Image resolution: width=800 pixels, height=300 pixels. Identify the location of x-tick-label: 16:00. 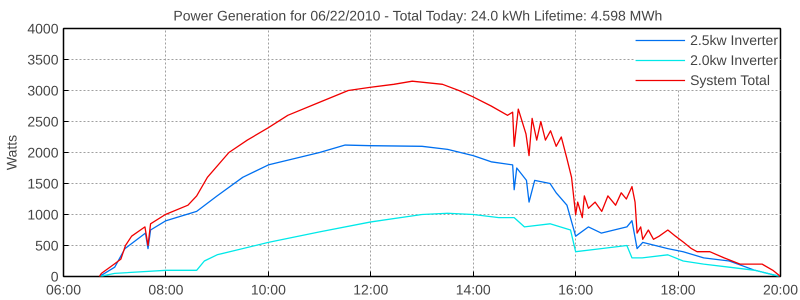
(576, 290).